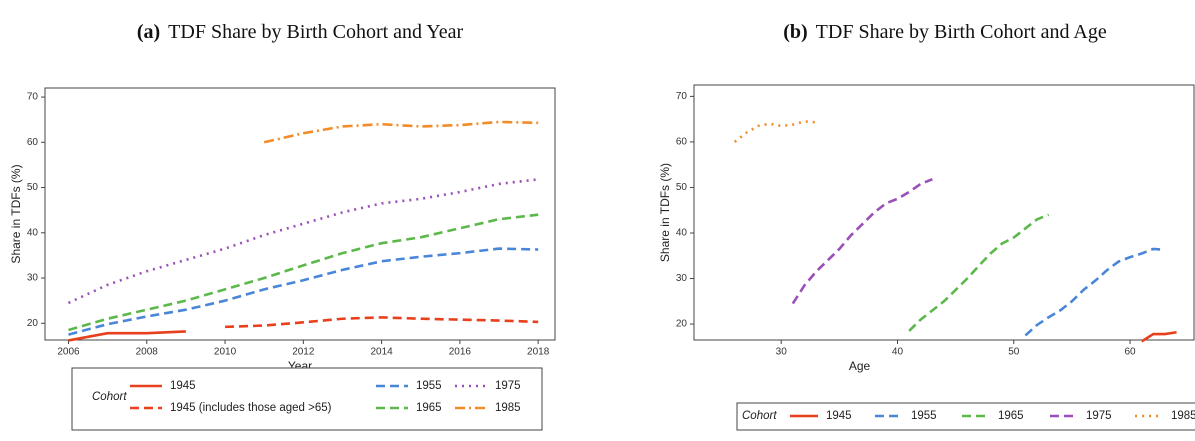 The image size is (1195, 441). Describe the element at coordinates (307, 399) in the screenshot. I see `legend-box` at that location.